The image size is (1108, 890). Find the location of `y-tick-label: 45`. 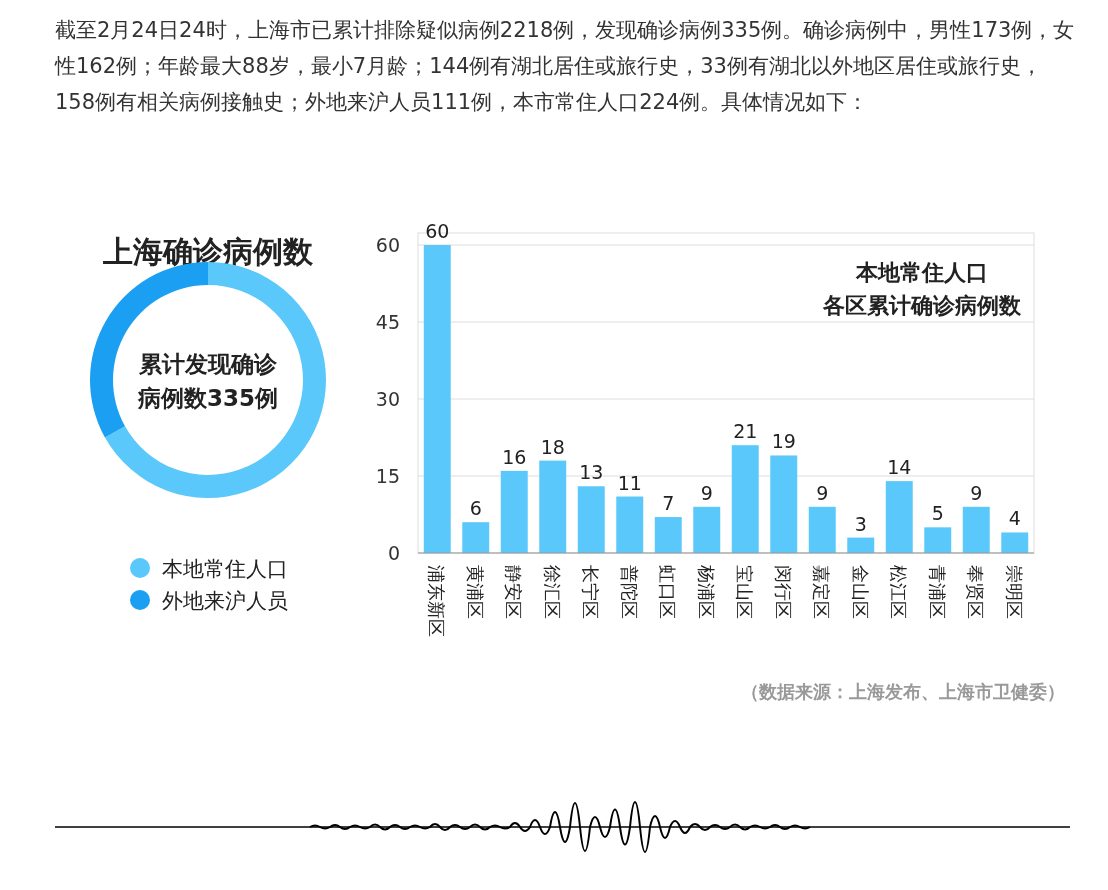

y-tick-label: 45 is located at coordinates (387, 322).